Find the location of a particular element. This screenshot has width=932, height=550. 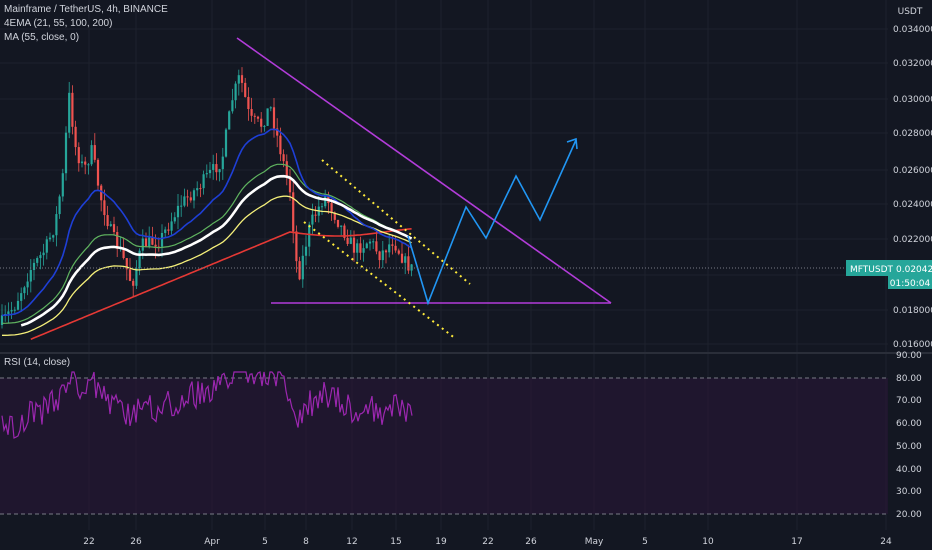

legend-rsi: RSI (14, close) is located at coordinates (37, 362).